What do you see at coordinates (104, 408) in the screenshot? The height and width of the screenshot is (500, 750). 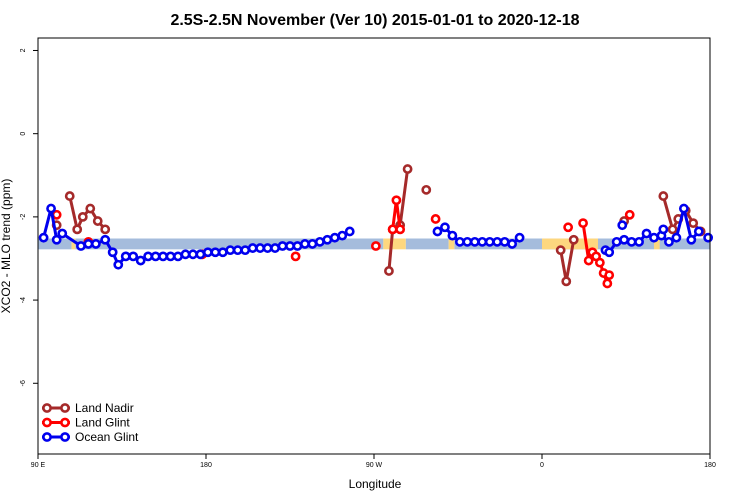 I see `land-nadir-legend-label: Land Nadir` at bounding box center [104, 408].